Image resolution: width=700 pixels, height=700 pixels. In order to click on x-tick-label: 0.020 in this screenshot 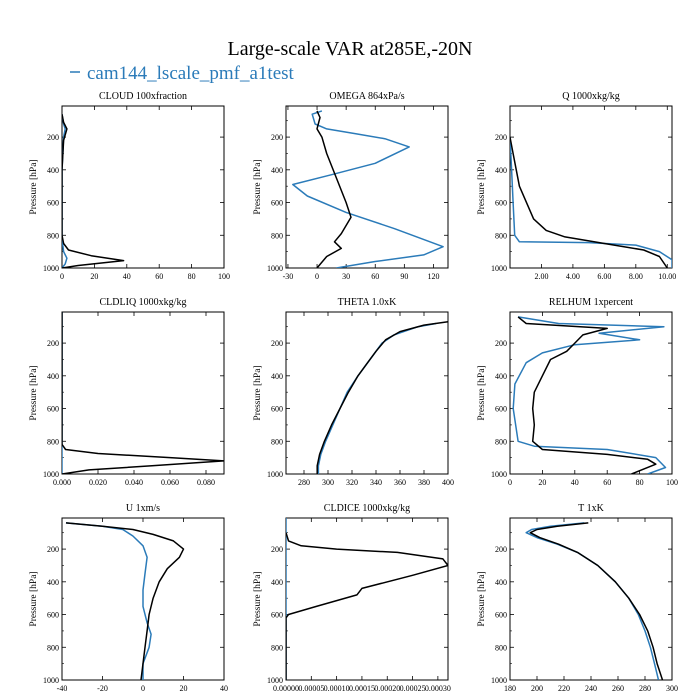, I will do `click(98, 482)`.